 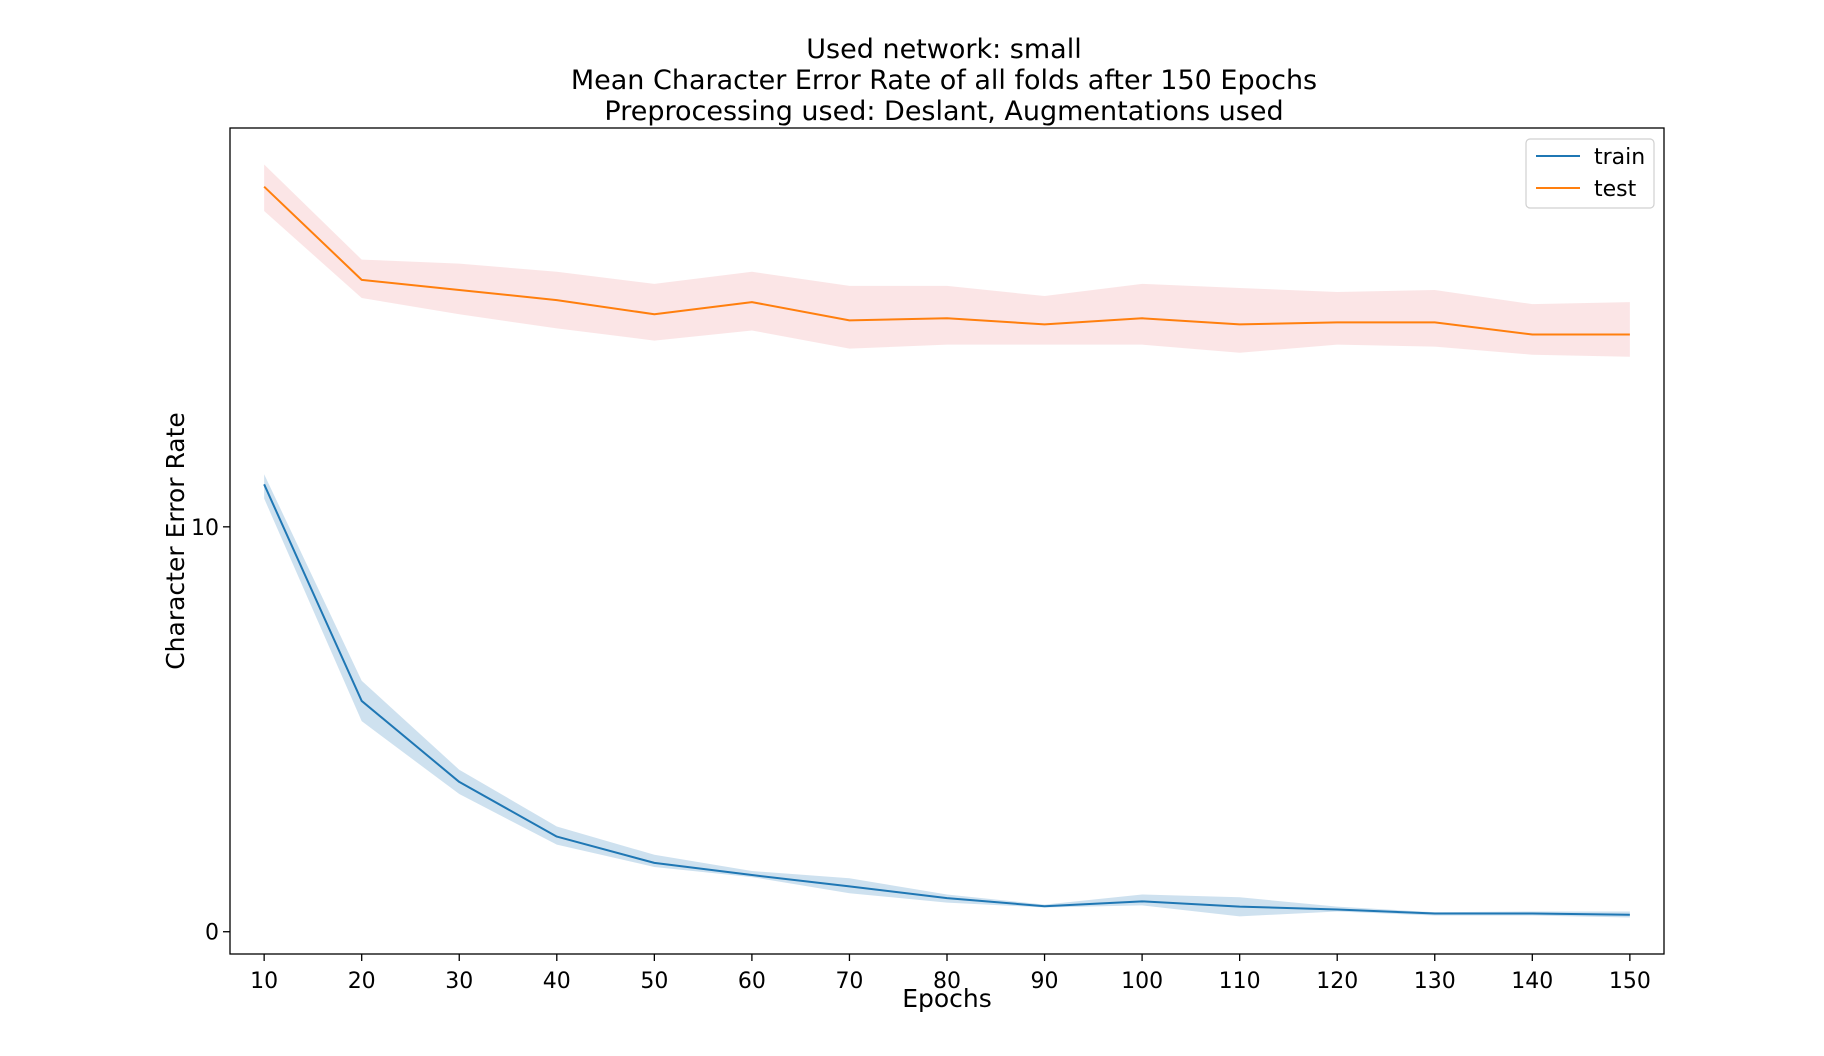 What do you see at coordinates (459, 981) in the screenshot?
I see `x-tick-label: 30` at bounding box center [459, 981].